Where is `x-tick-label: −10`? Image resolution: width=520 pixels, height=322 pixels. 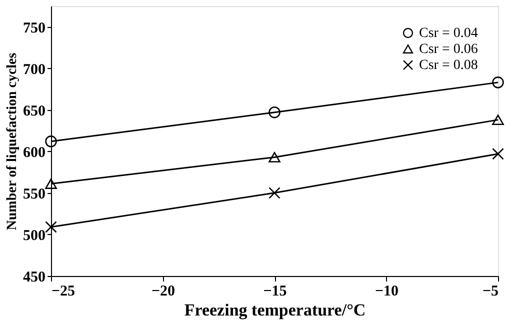
x-tick-label: −10 is located at coordinates (386, 292).